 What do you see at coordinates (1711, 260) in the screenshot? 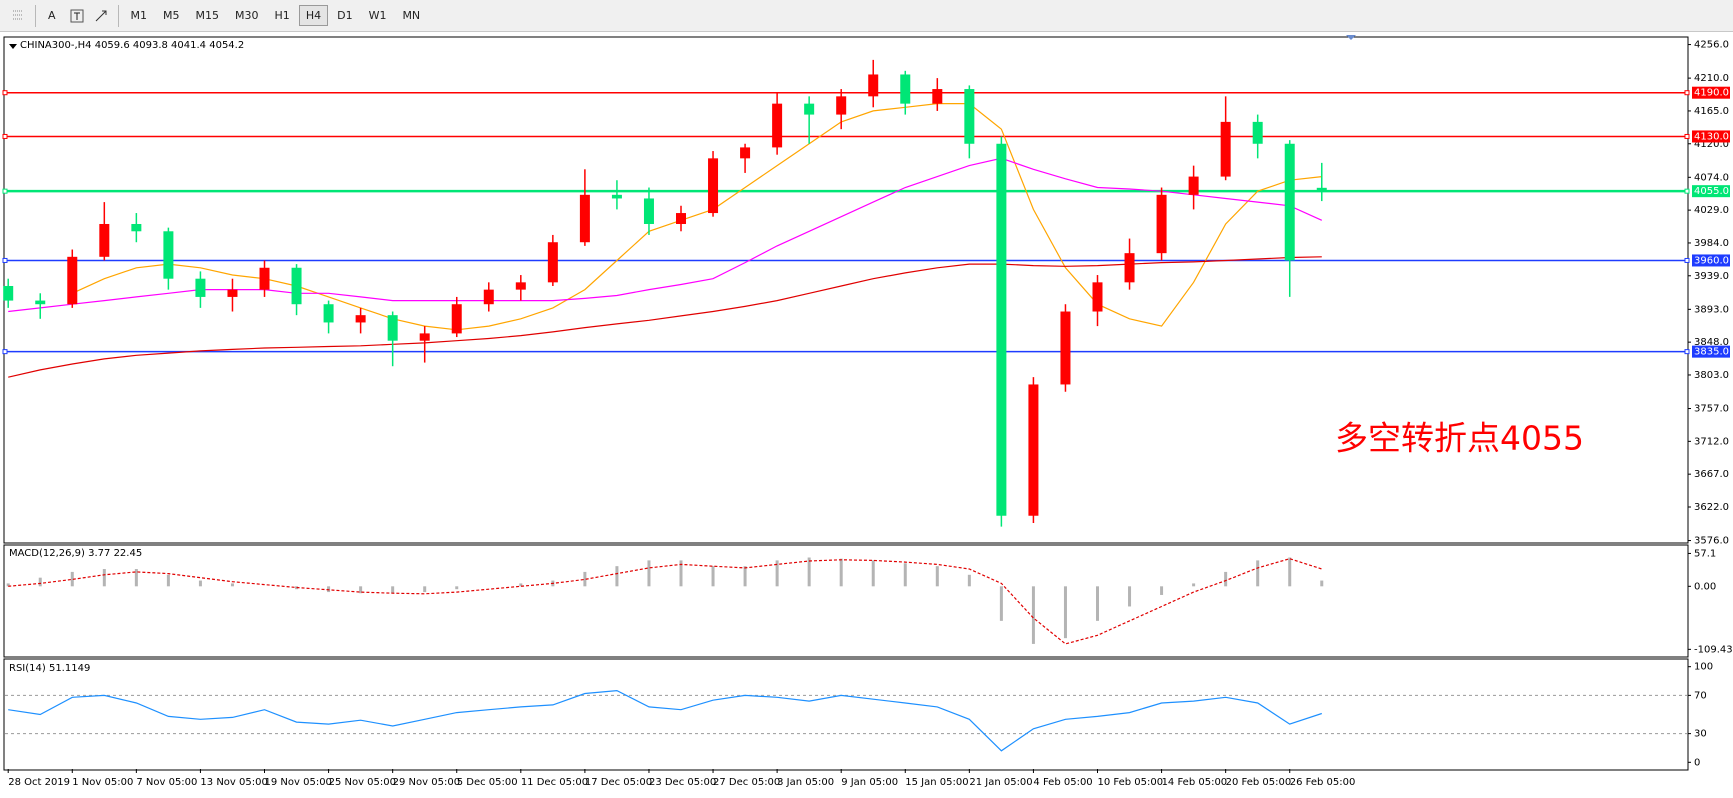
I see `level-label: 3960.0` at bounding box center [1711, 260].